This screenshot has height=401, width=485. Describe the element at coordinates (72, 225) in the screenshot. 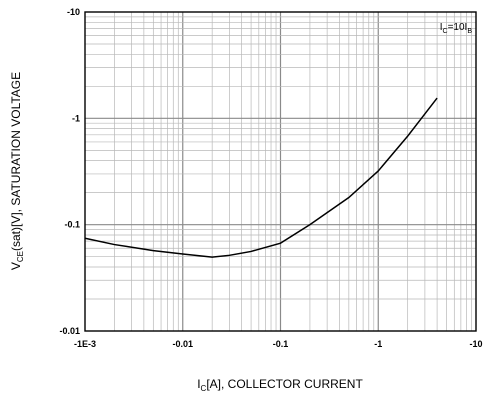

I see `y-tick-label: -0.1` at that location.